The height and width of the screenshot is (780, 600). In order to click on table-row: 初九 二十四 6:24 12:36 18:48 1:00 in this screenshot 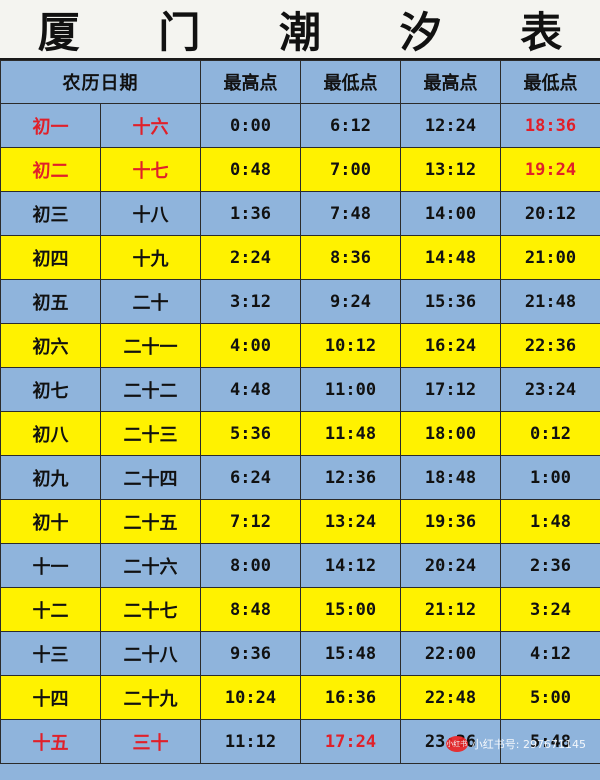, I will do `click(300, 477)`.